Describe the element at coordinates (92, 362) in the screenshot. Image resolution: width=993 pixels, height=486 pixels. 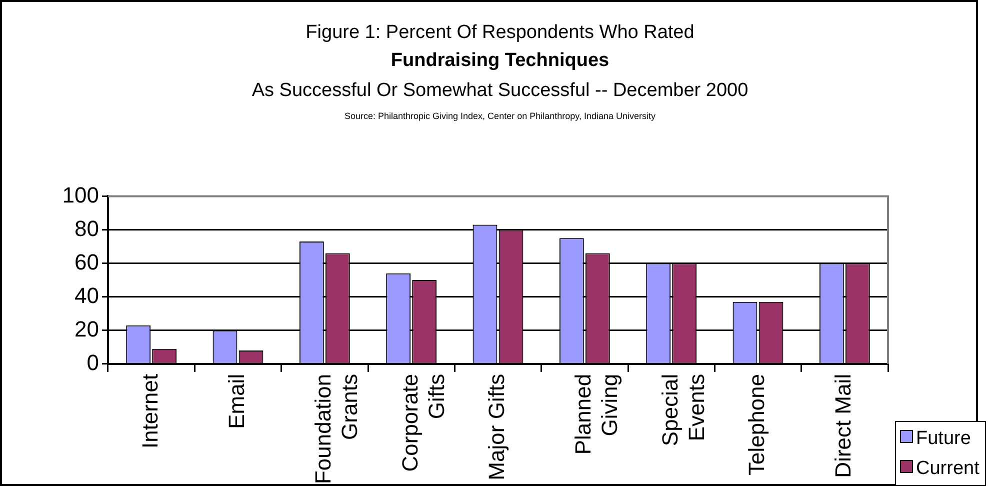
I see `y-tick-label: 0` at that location.